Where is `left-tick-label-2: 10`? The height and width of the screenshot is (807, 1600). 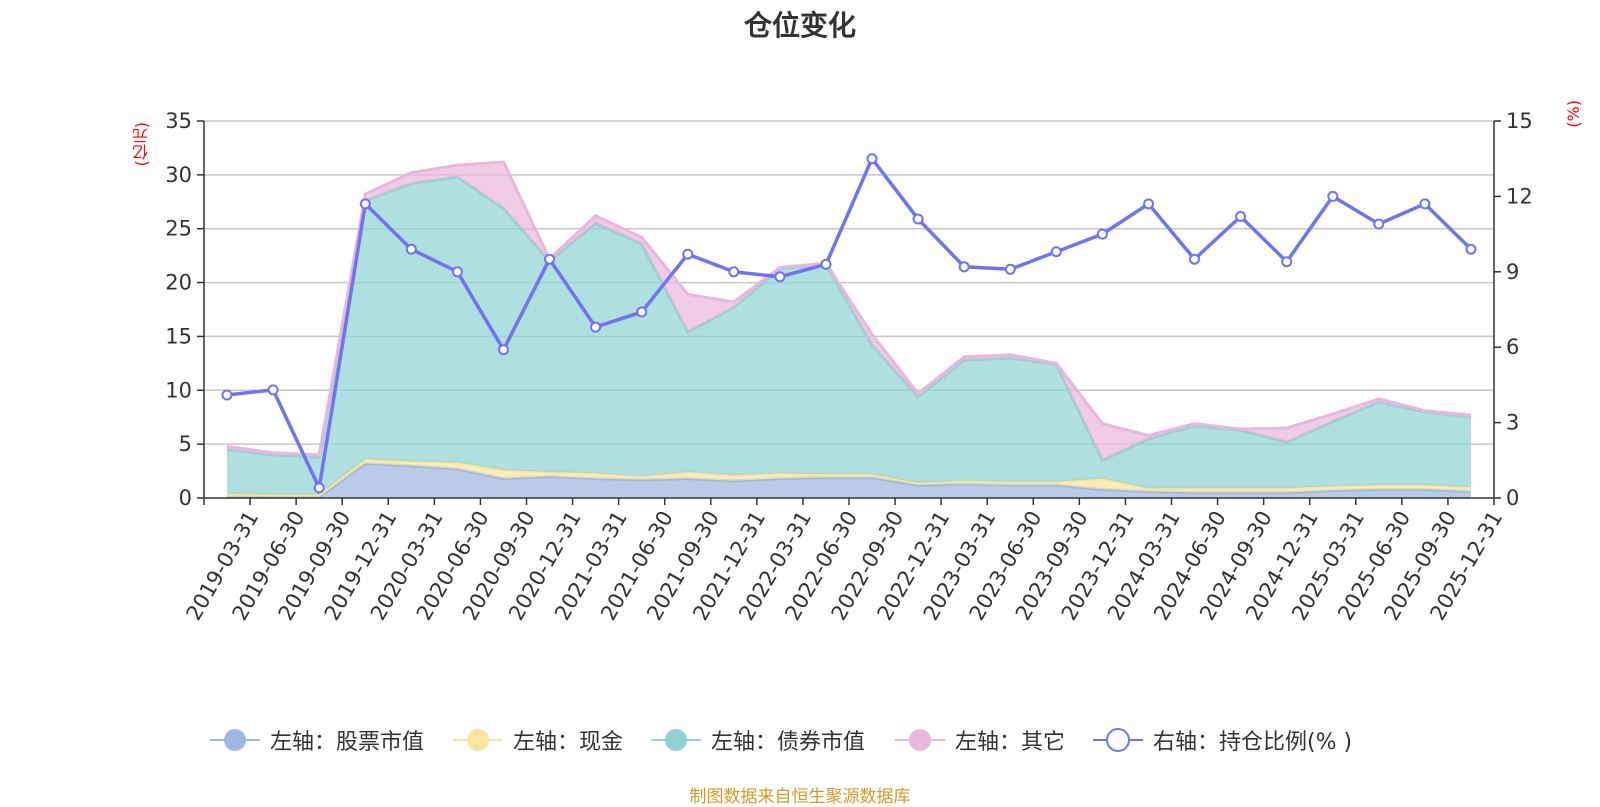
left-tick-label-2: 10 is located at coordinates (178, 390).